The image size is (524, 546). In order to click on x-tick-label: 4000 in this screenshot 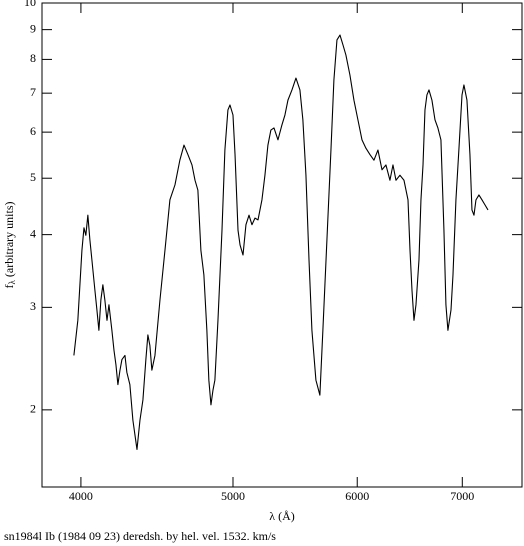, I will do `click(81, 496)`.